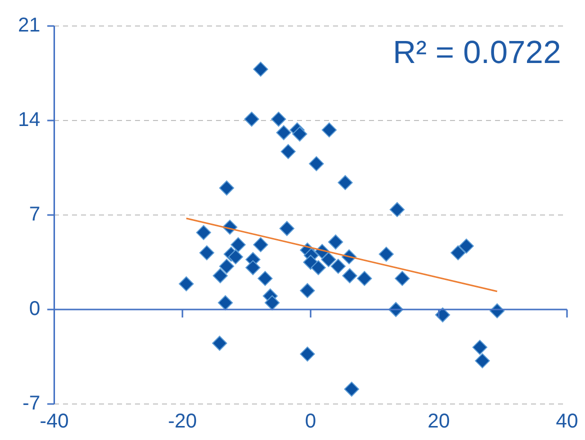 Image resolution: width=585 pixels, height=440 pixels. What do you see at coordinates (31, 403) in the screenshot?
I see `y-tick-label: -7` at bounding box center [31, 403].